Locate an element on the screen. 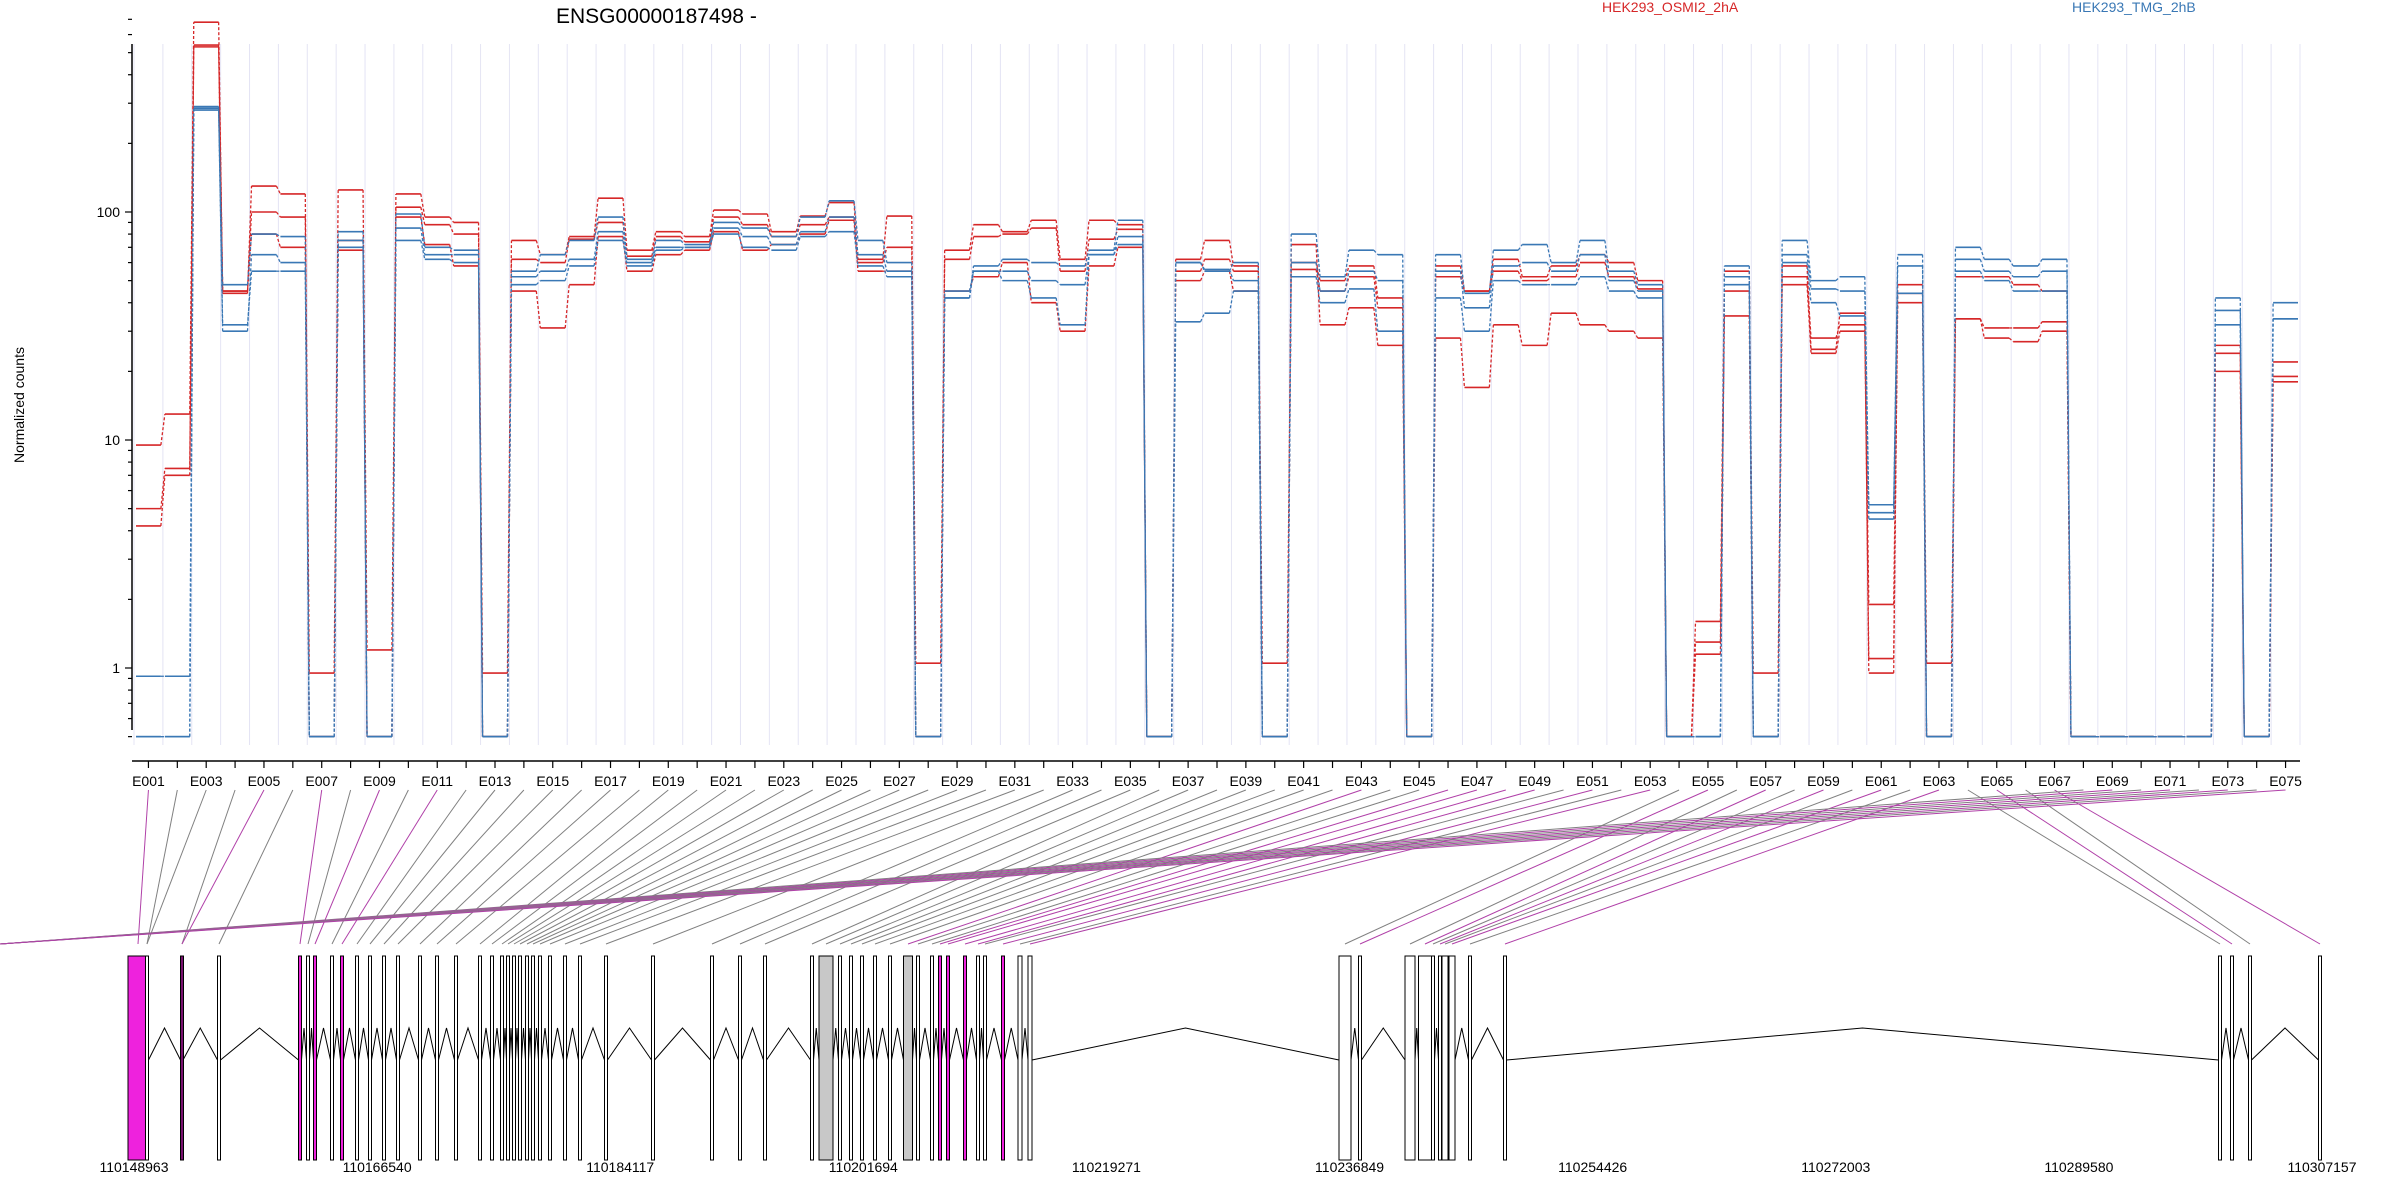  x-tick-label: E067 is located at coordinates (2054, 781).